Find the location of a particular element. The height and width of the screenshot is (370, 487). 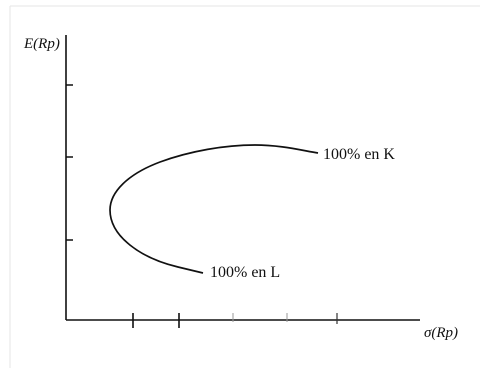

x-axis-label: σ(Rp) is located at coordinates (441, 333).